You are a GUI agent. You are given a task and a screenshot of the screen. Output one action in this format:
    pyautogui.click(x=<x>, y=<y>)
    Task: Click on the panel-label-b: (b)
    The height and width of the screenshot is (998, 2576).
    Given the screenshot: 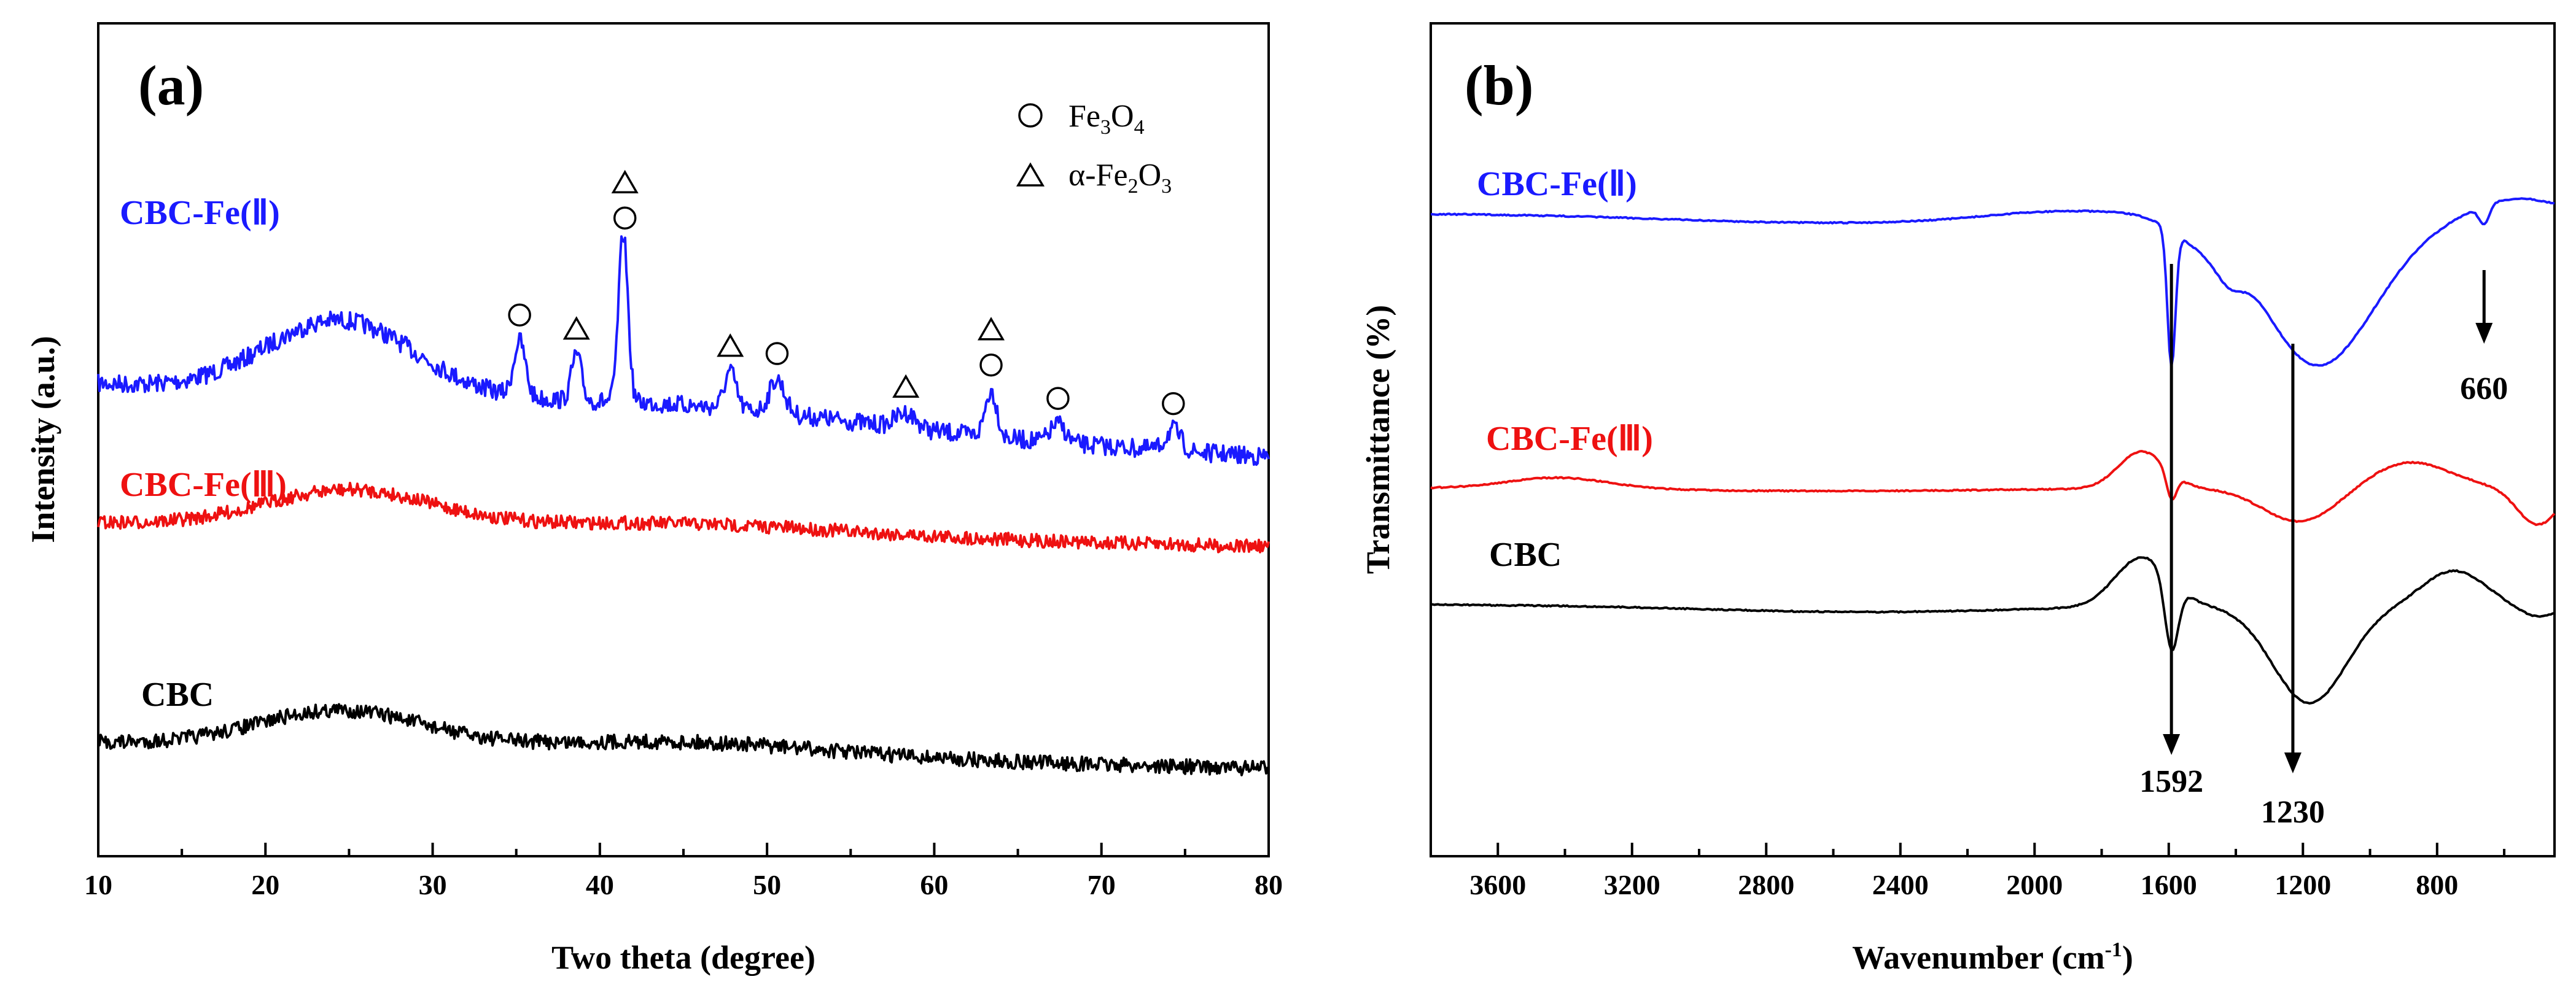 What is the action you would take?
    pyautogui.click(x=1499, y=86)
    